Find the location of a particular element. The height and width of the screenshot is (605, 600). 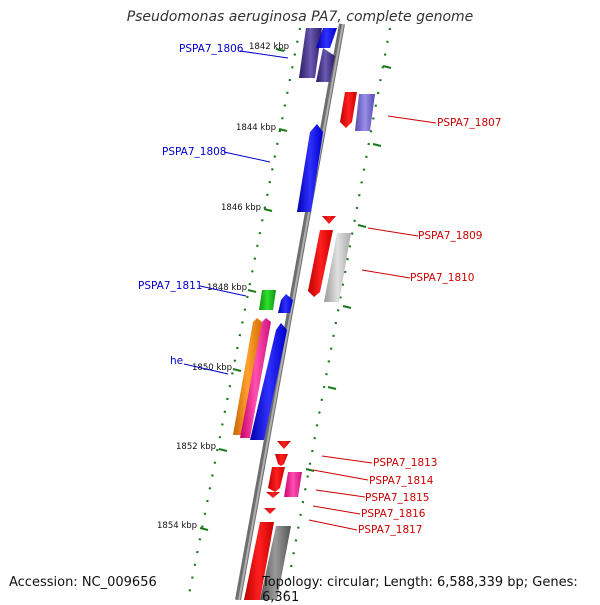

gene-label-1815: PSPA7_1815 is located at coordinates (397, 498).